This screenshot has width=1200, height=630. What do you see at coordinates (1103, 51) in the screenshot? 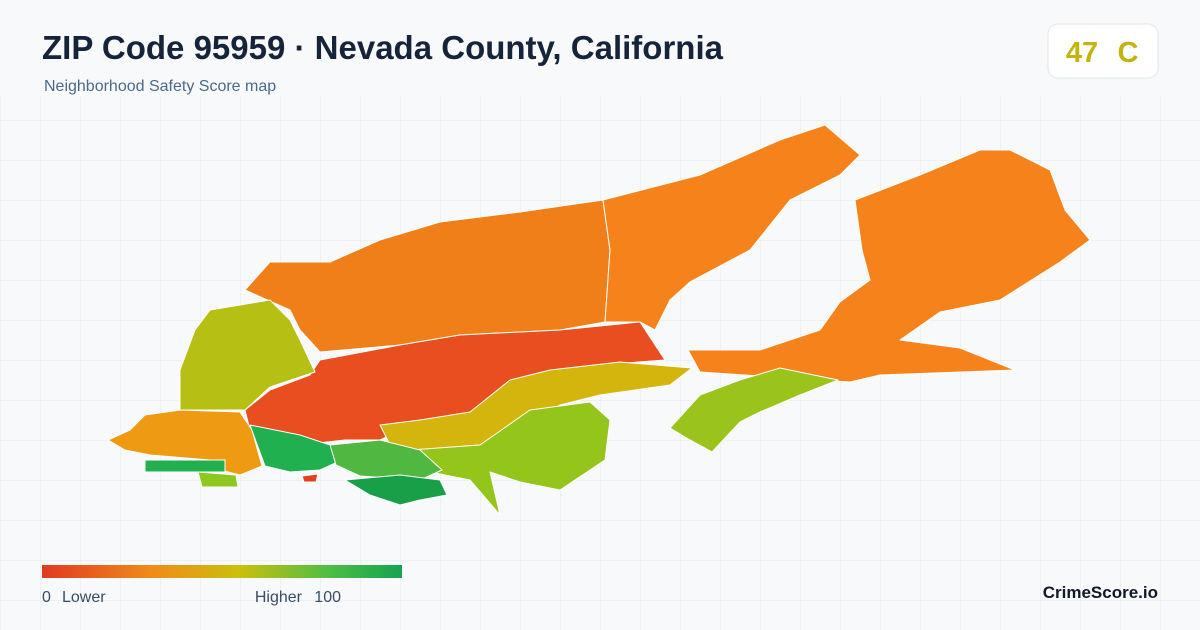
I see `score-box` at bounding box center [1103, 51].